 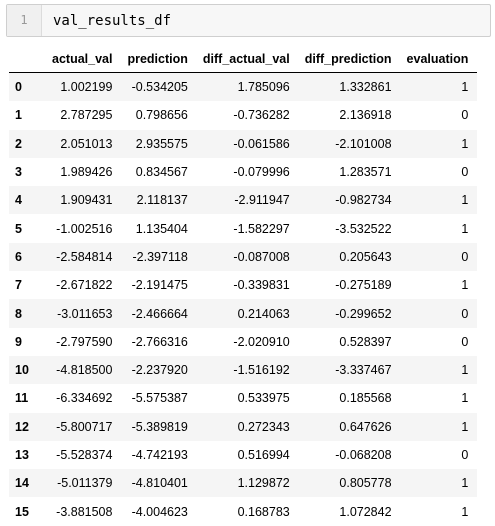 I want to click on column-header-evaluation: evaluation, so click(x=439, y=59).